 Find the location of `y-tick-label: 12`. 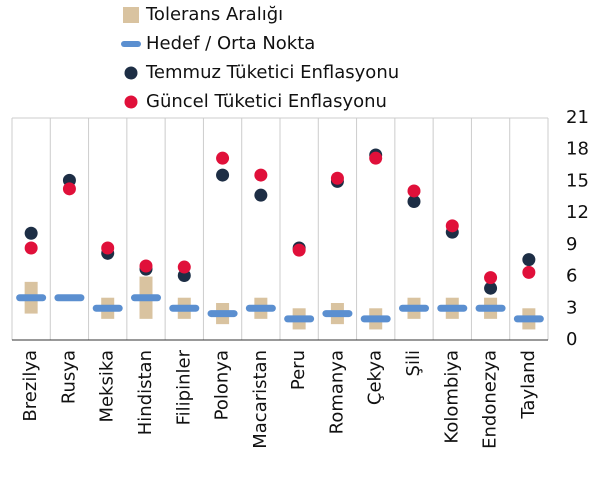

y-tick-label: 12 is located at coordinates (577, 212).